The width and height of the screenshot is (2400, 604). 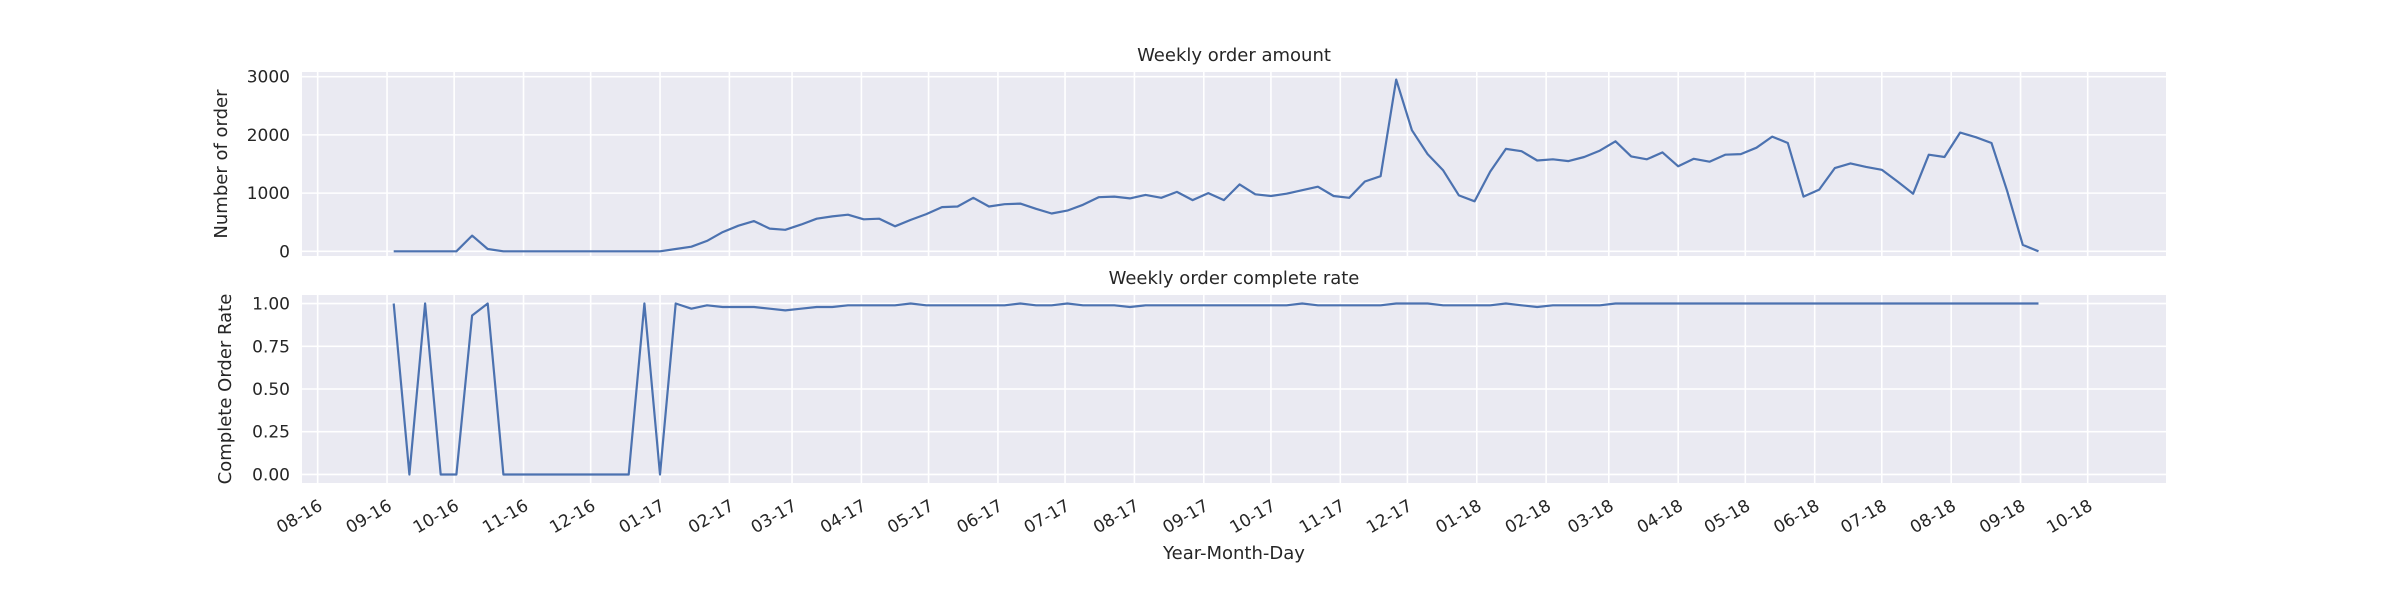 What do you see at coordinates (1322, 517) in the screenshot?
I see `x-tick-label: 11-17` at bounding box center [1322, 517].